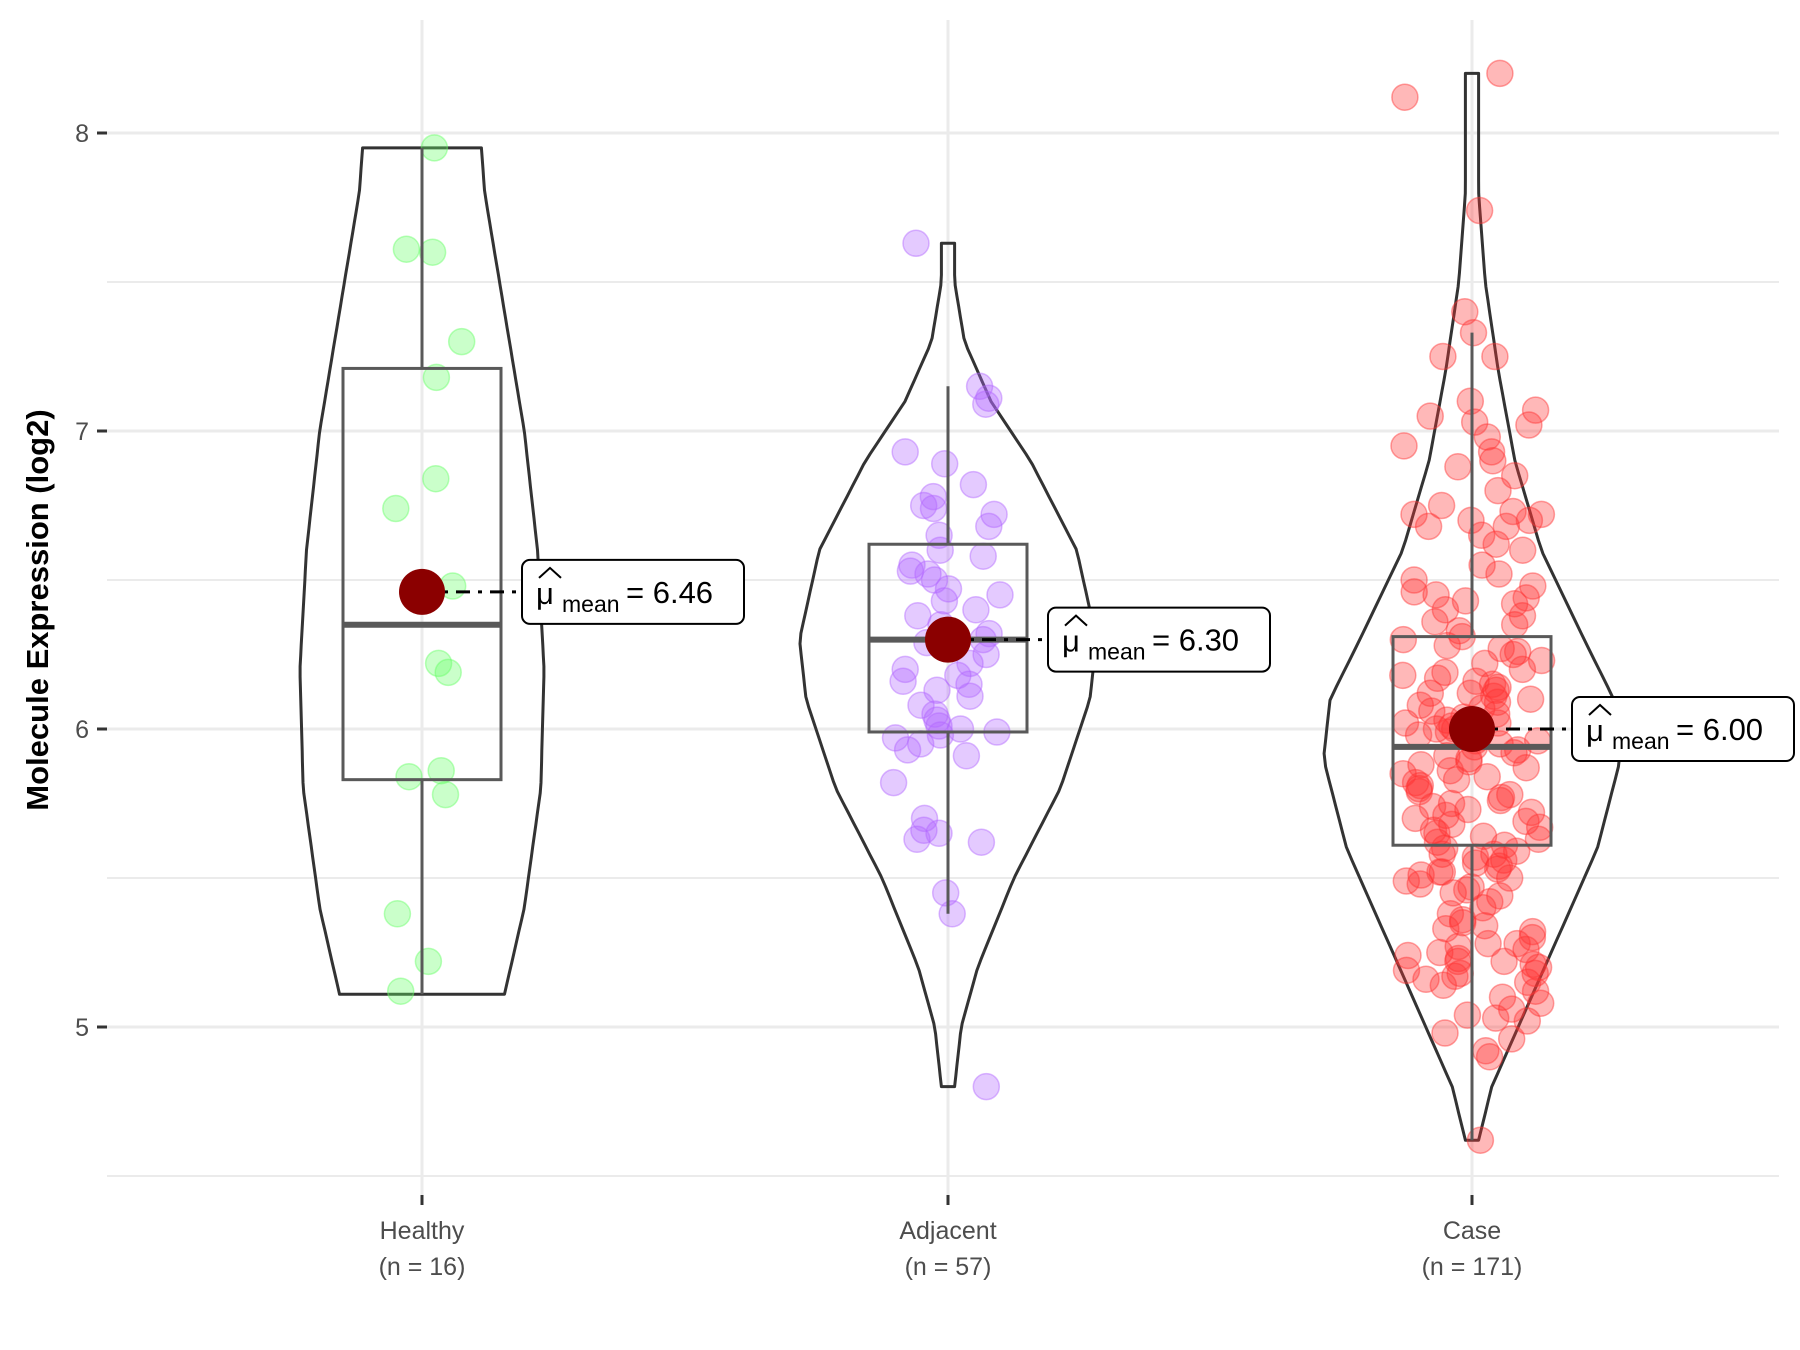 This screenshot has height=1350, width=1800. I want to click on violin-outline, so click(1472, 606).